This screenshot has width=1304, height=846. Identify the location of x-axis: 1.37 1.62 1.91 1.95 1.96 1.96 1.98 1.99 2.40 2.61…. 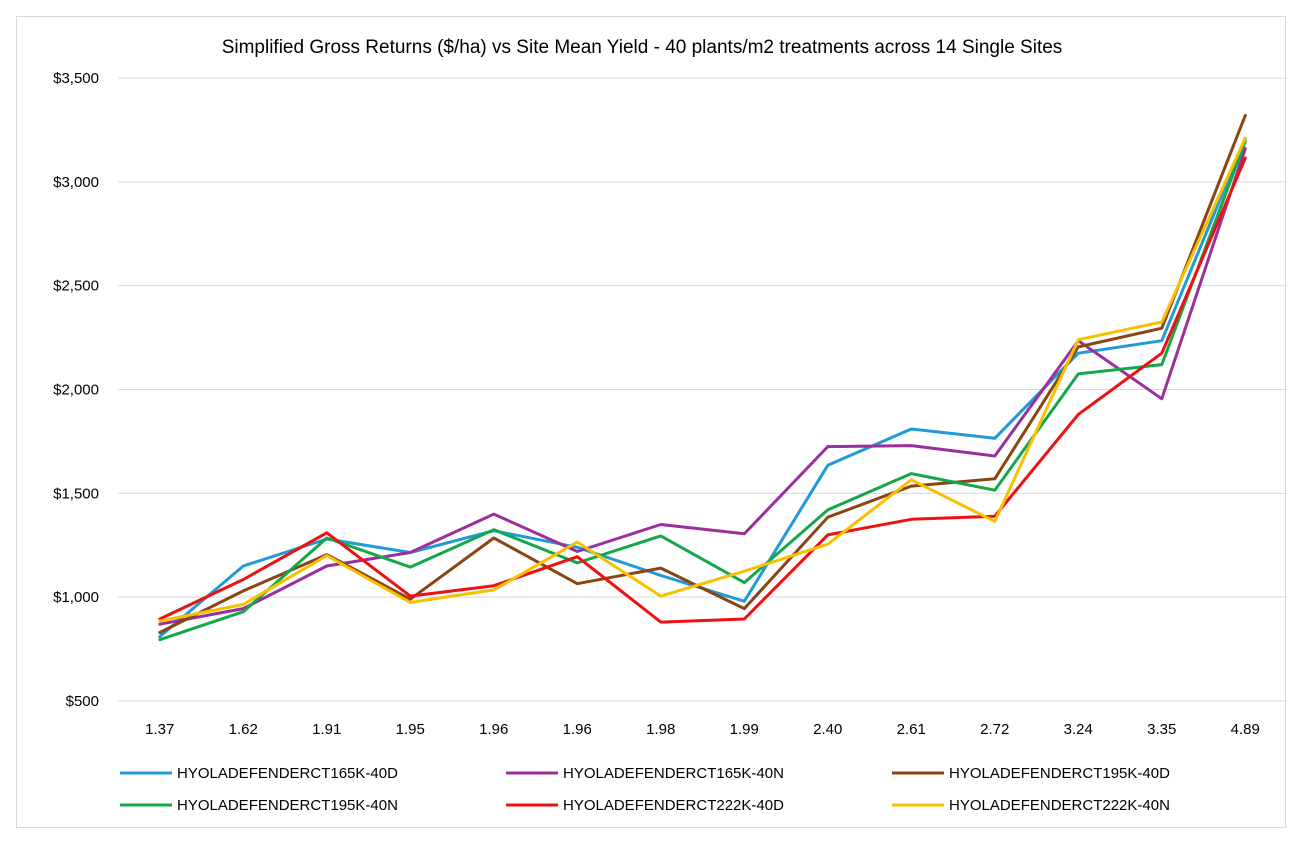
(702, 729).